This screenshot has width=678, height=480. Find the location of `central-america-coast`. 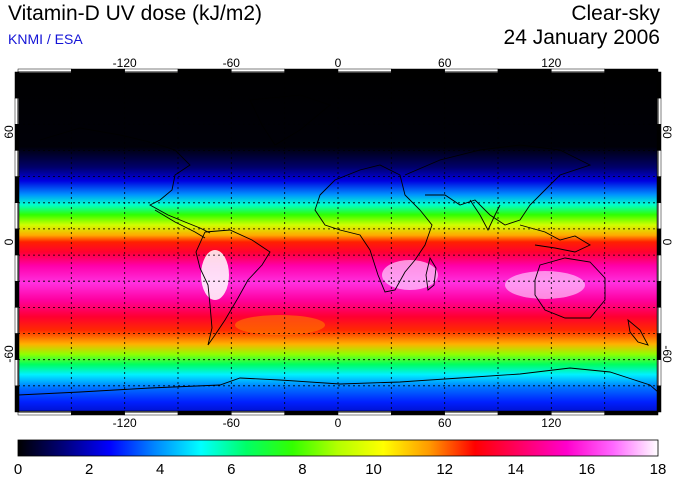

central-america-coast is located at coordinates (180, 224).